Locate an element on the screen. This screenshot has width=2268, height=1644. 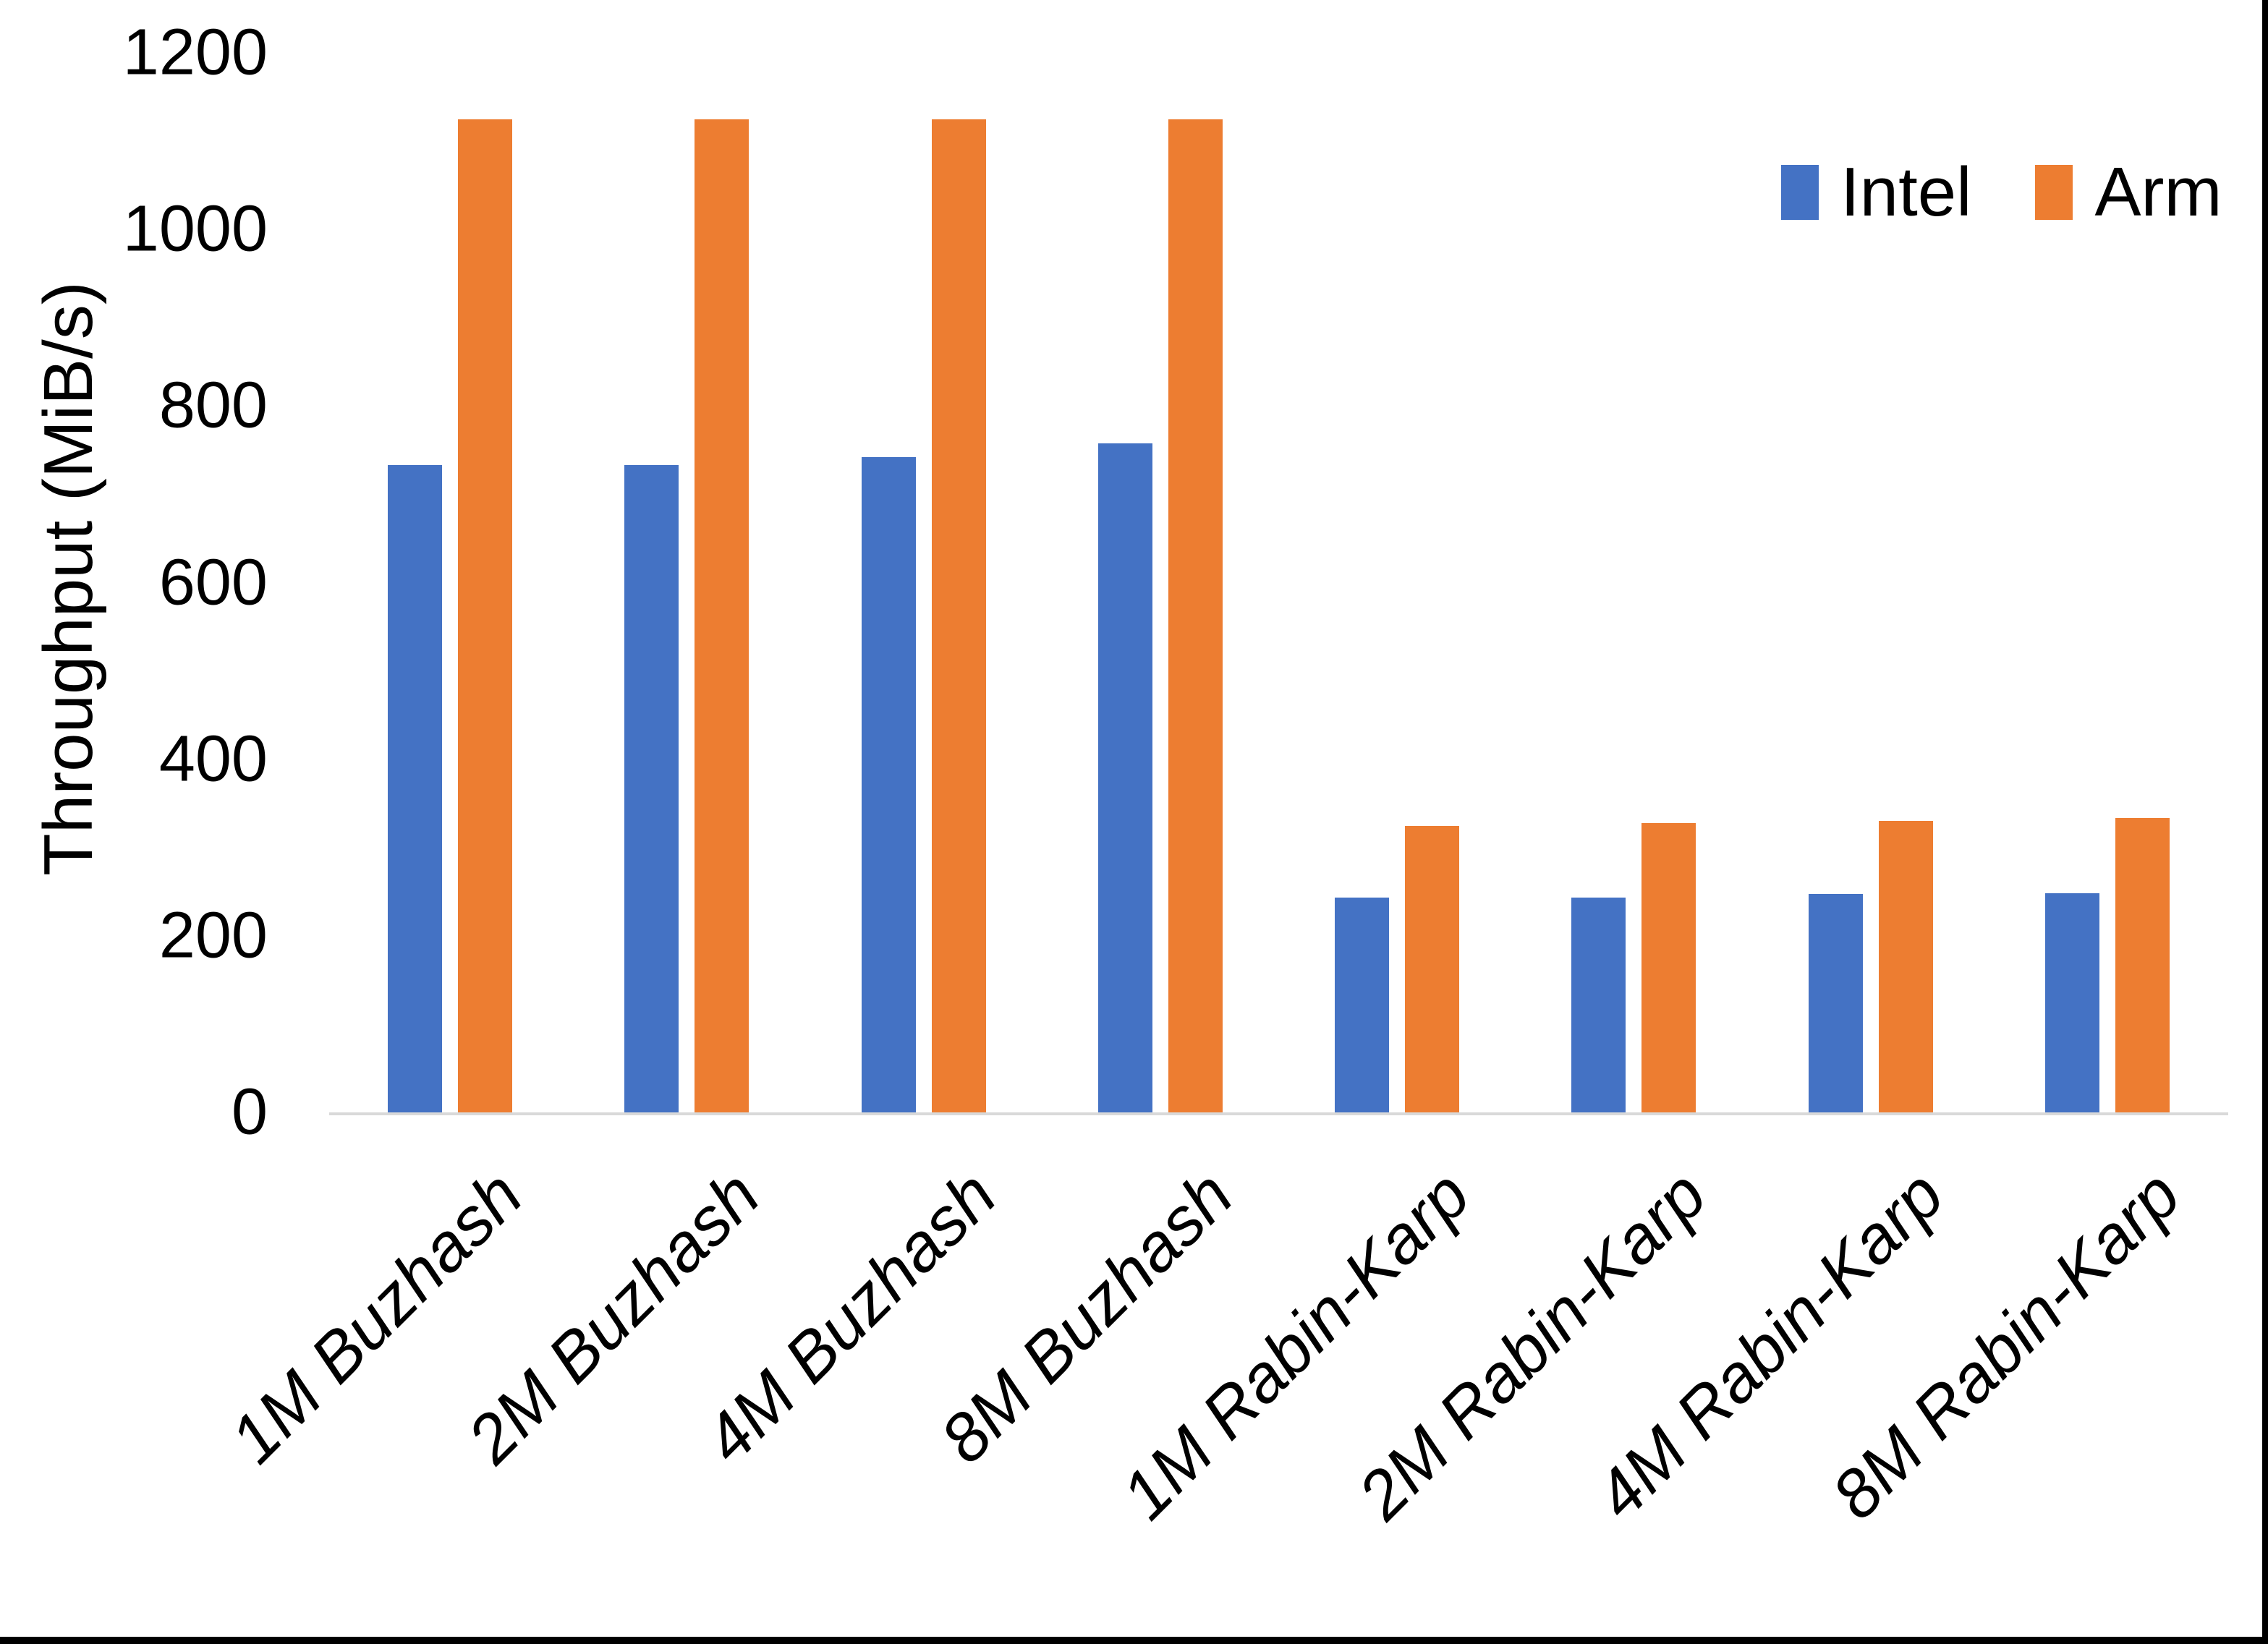
y-tick-label: 200 is located at coordinates (213, 935).